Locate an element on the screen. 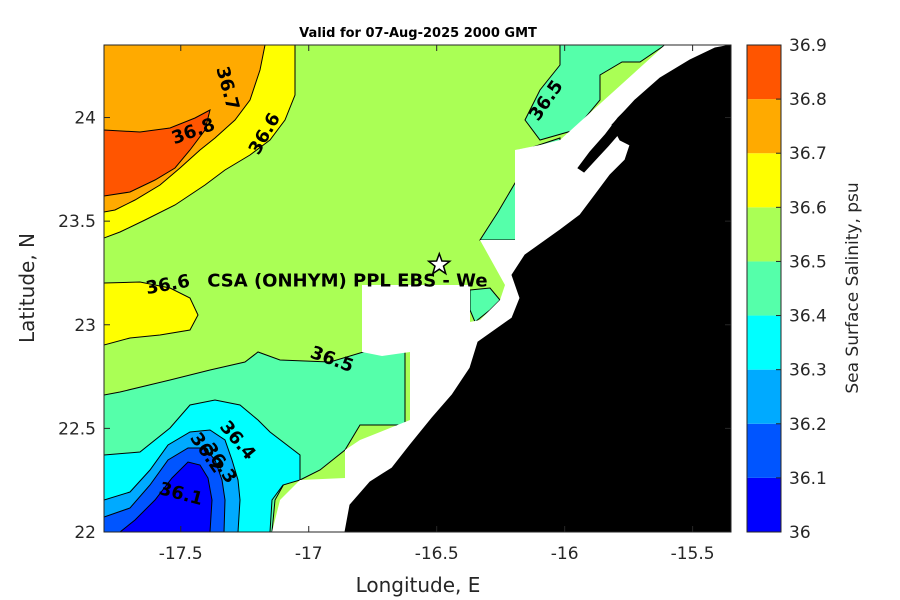 The height and width of the screenshot is (600, 900). site-group: CSA (ONHYM) PPL EBS - We is located at coordinates (347, 271).